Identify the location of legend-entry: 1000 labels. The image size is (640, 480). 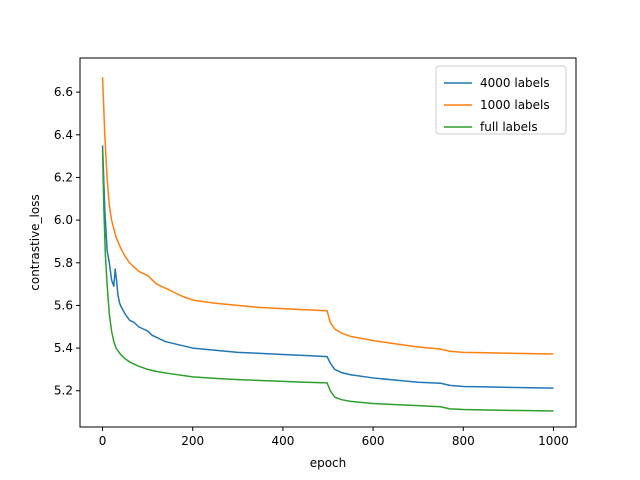
(515, 105).